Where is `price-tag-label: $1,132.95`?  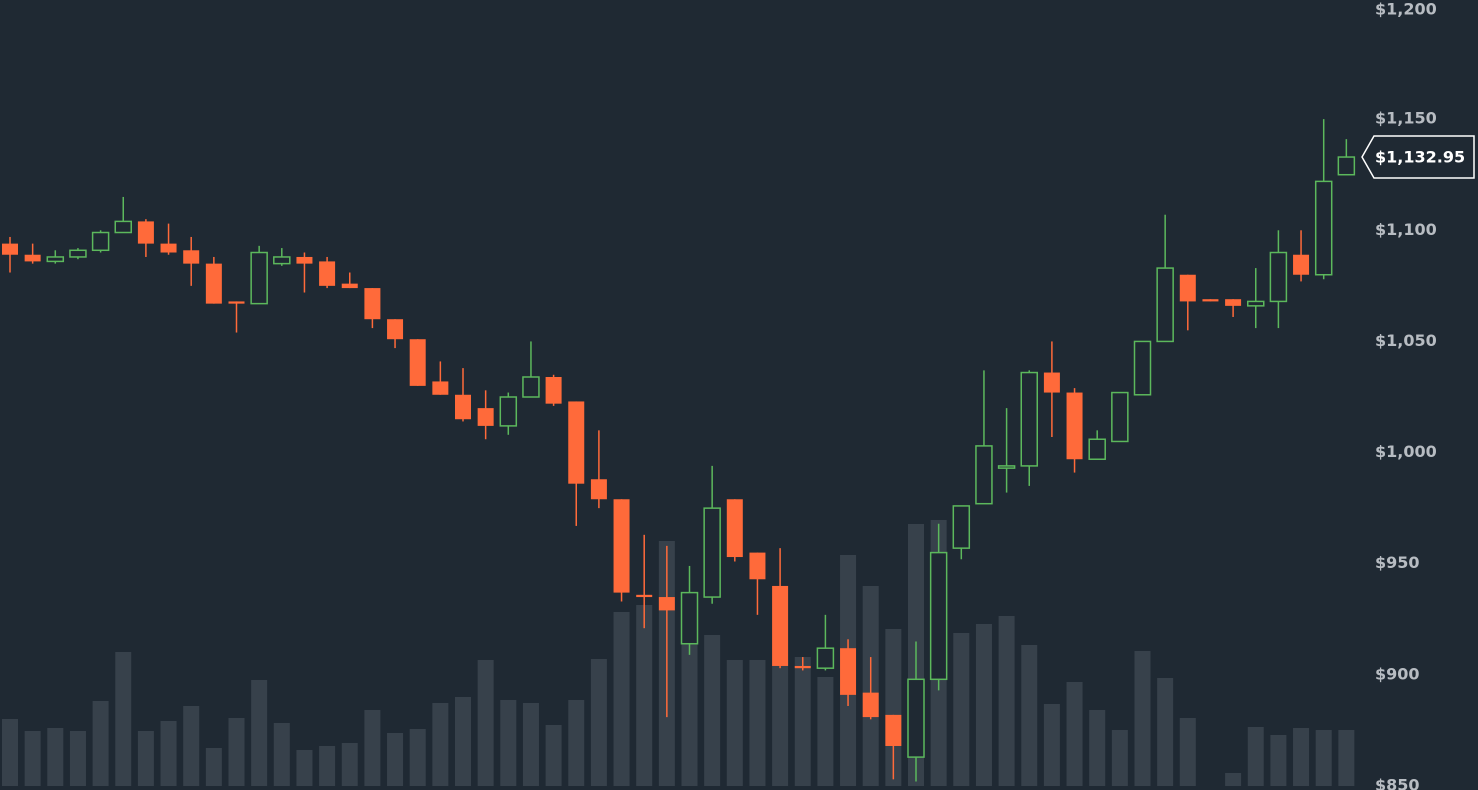 price-tag-label: $1,132.95 is located at coordinates (1420, 157).